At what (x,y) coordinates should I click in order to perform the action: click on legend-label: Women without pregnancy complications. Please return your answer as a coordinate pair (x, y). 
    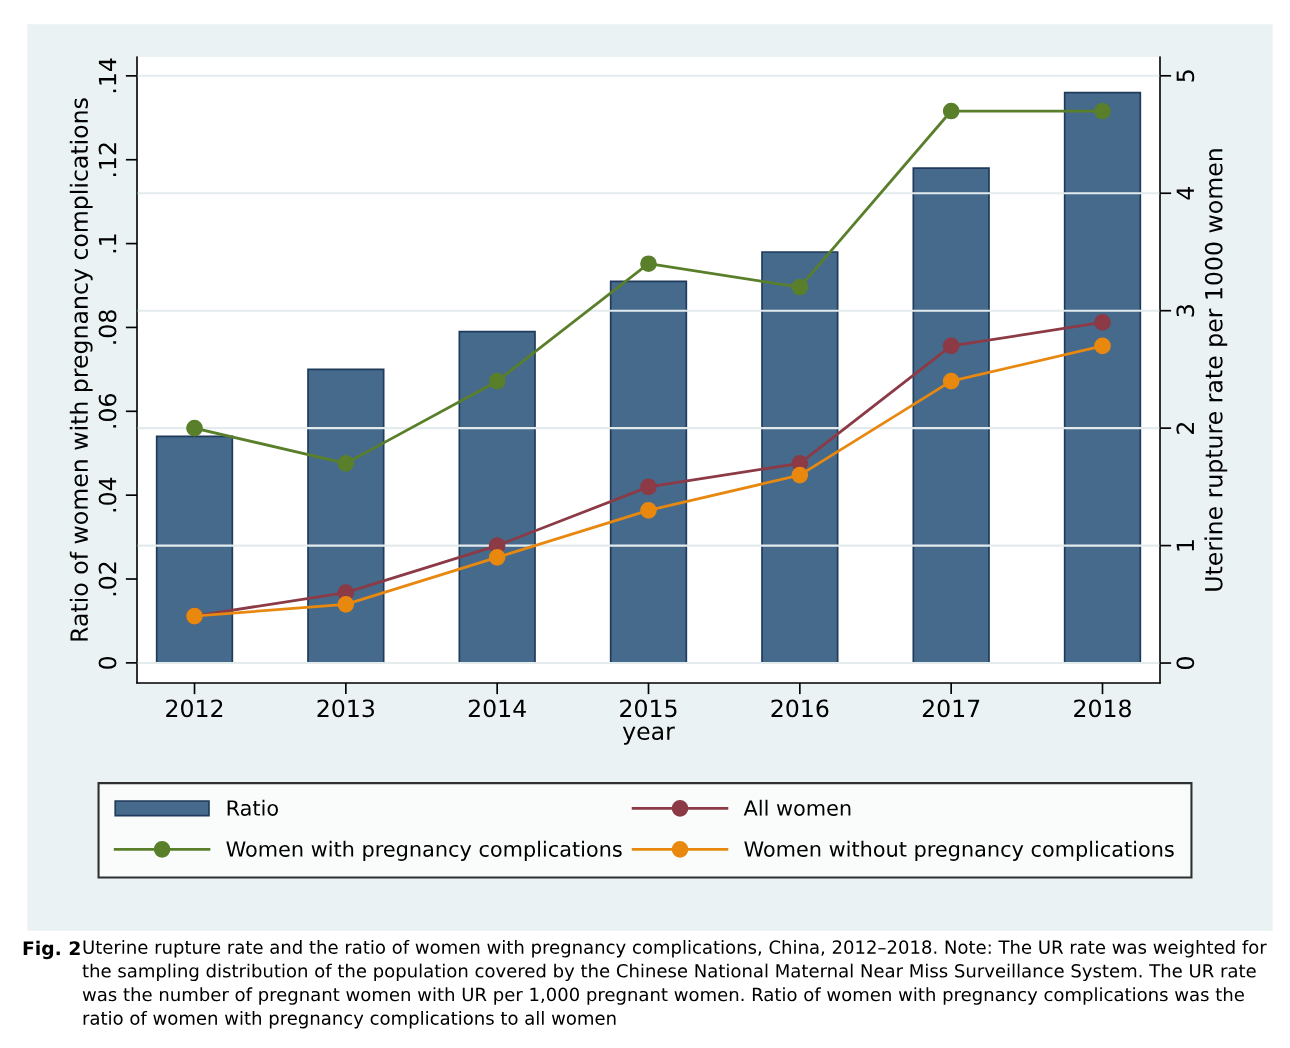
    Looking at the image, I should click on (959, 850).